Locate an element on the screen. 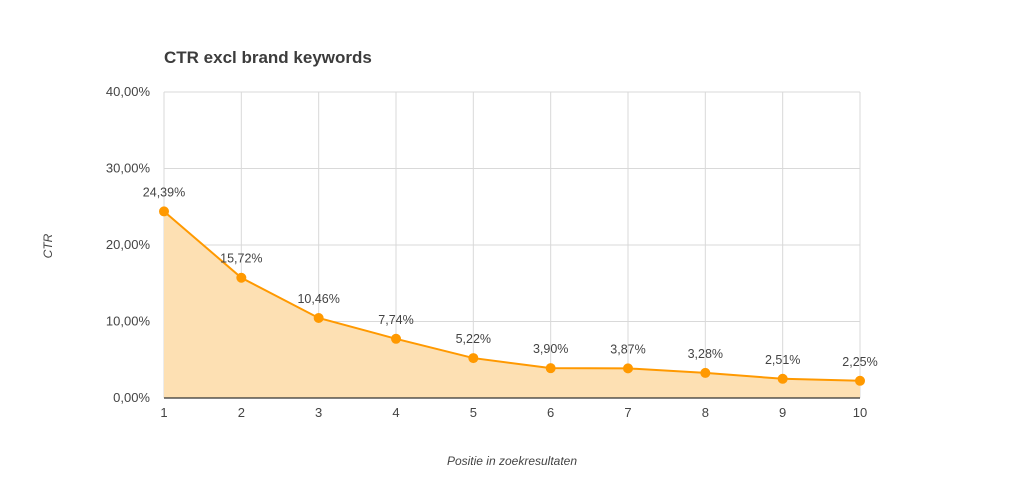 The height and width of the screenshot is (488, 1024). x-tick-label: 7 is located at coordinates (627, 412).